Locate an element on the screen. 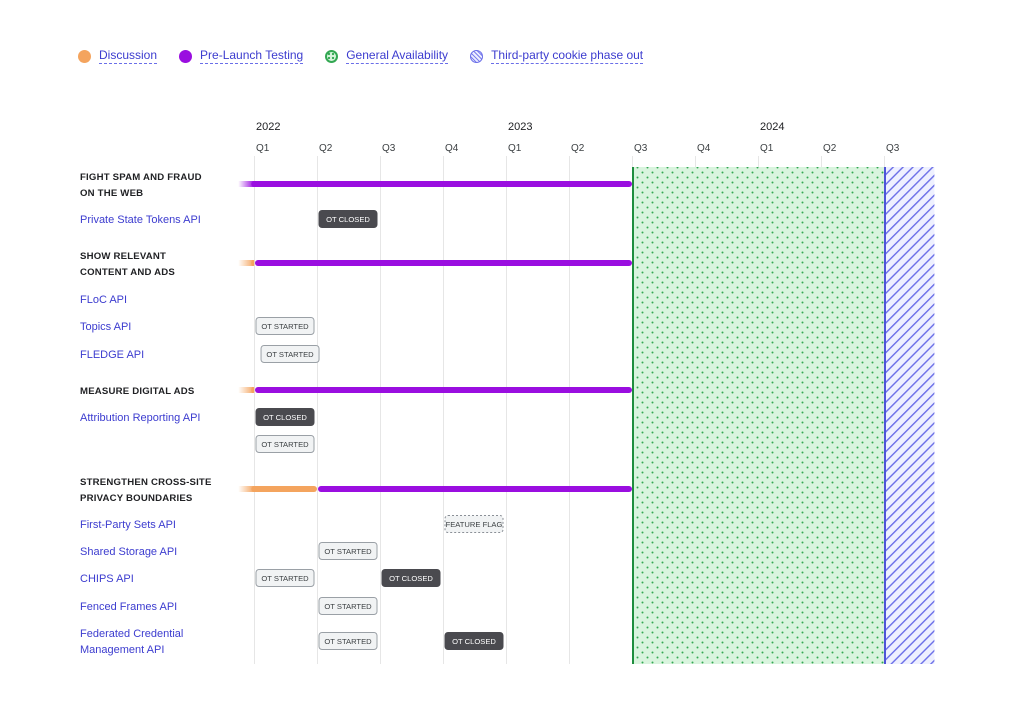 This screenshot has height=726, width=1024. api-label: Federated Credential is located at coordinates (131, 634).